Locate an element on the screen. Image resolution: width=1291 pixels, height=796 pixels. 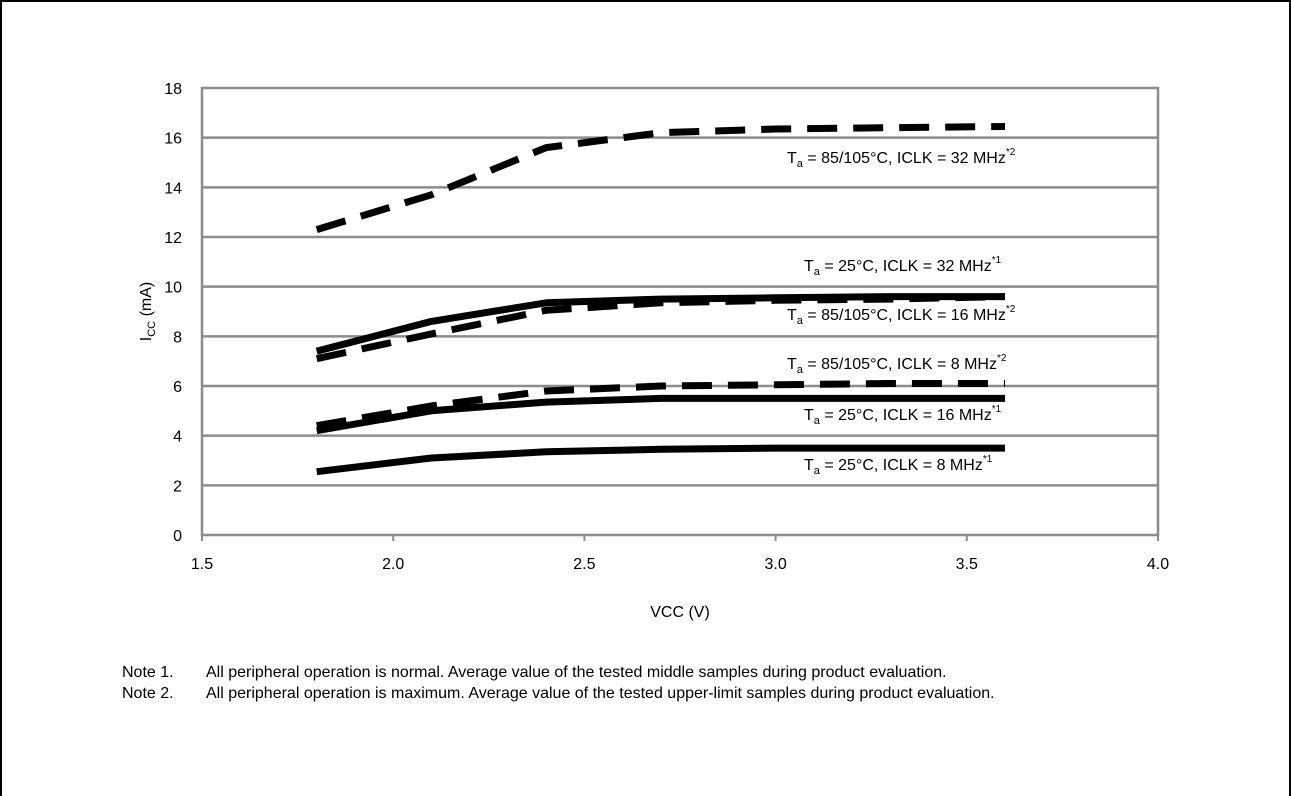
note-2-label: Note 2. is located at coordinates (148, 693).